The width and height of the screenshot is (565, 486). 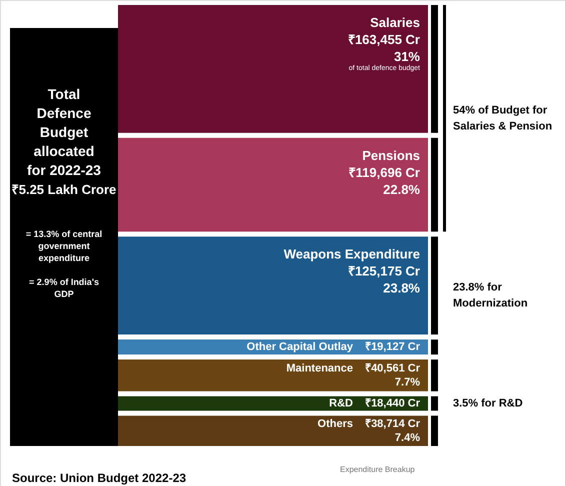 I want to click on text: Total Defence Budget allocated for 2022-23, so click(x=64, y=132).